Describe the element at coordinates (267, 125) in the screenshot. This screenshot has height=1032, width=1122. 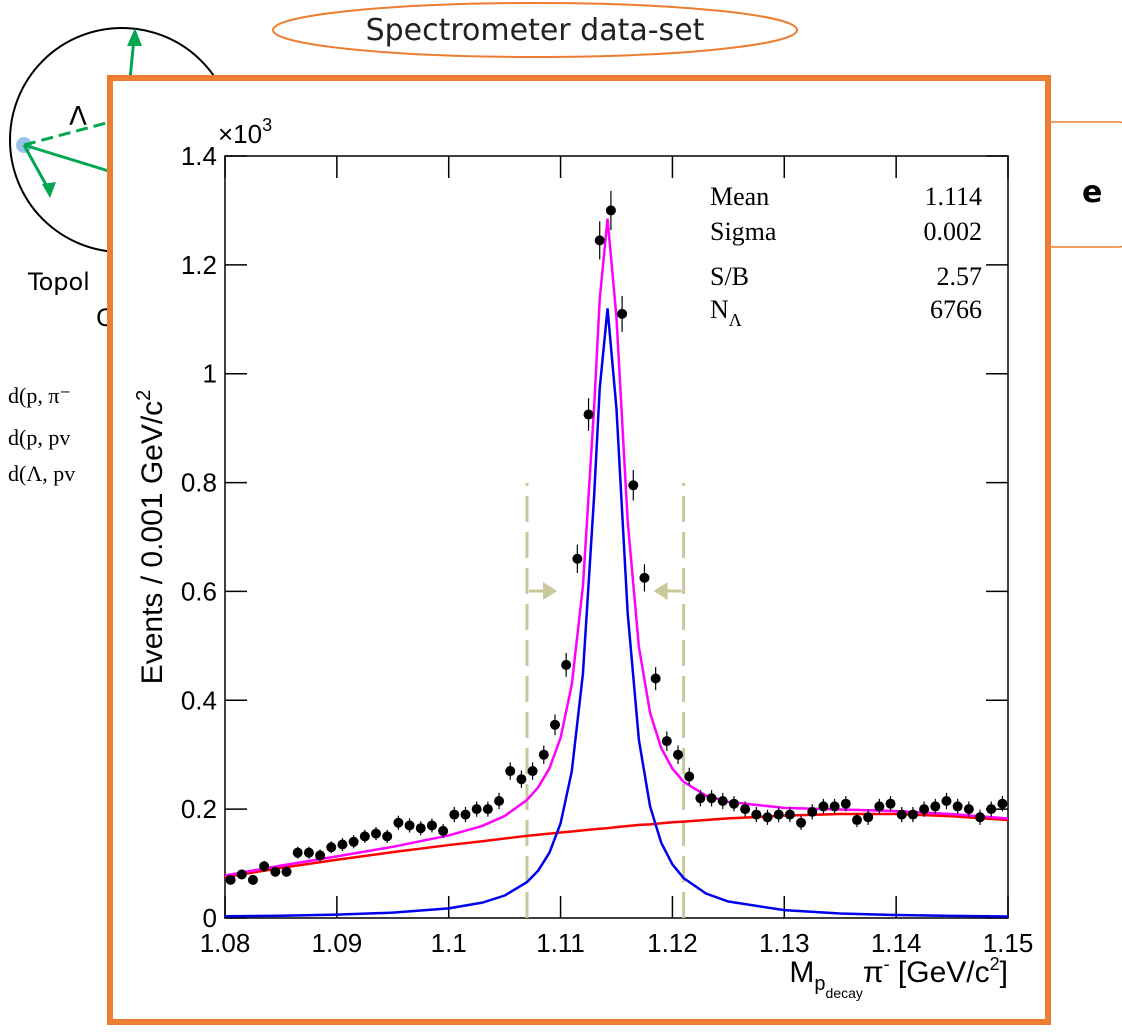
I see `y-multiplier-exp: 3` at that location.